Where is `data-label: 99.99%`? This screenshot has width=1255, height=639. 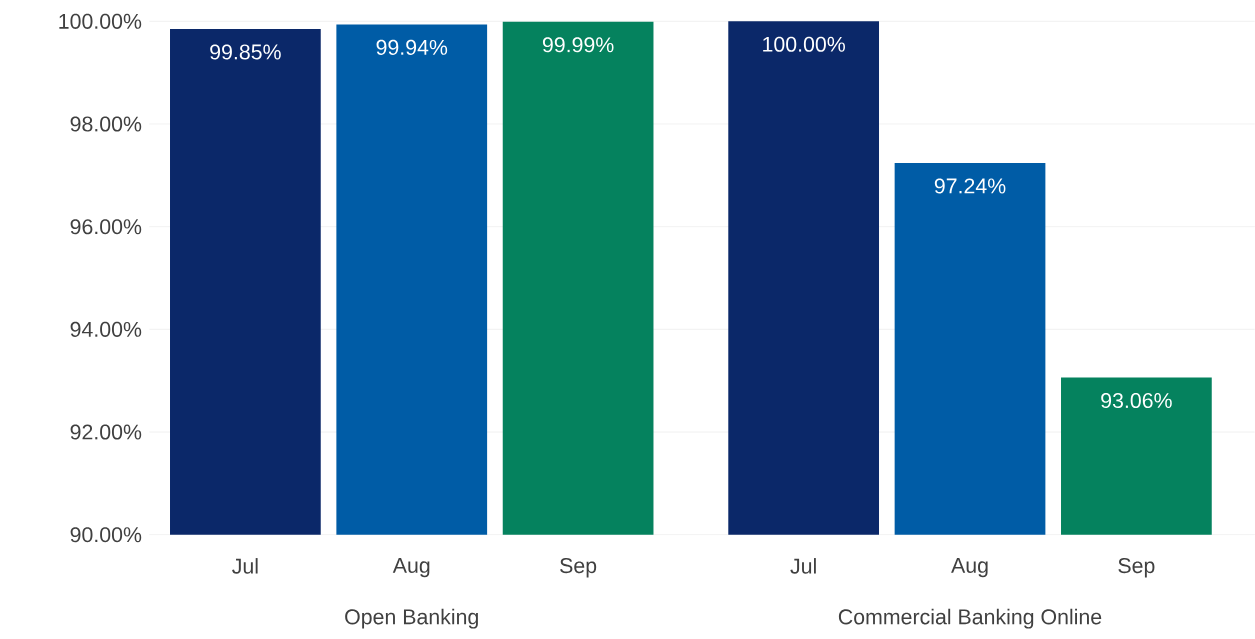 data-label: 99.99% is located at coordinates (578, 45).